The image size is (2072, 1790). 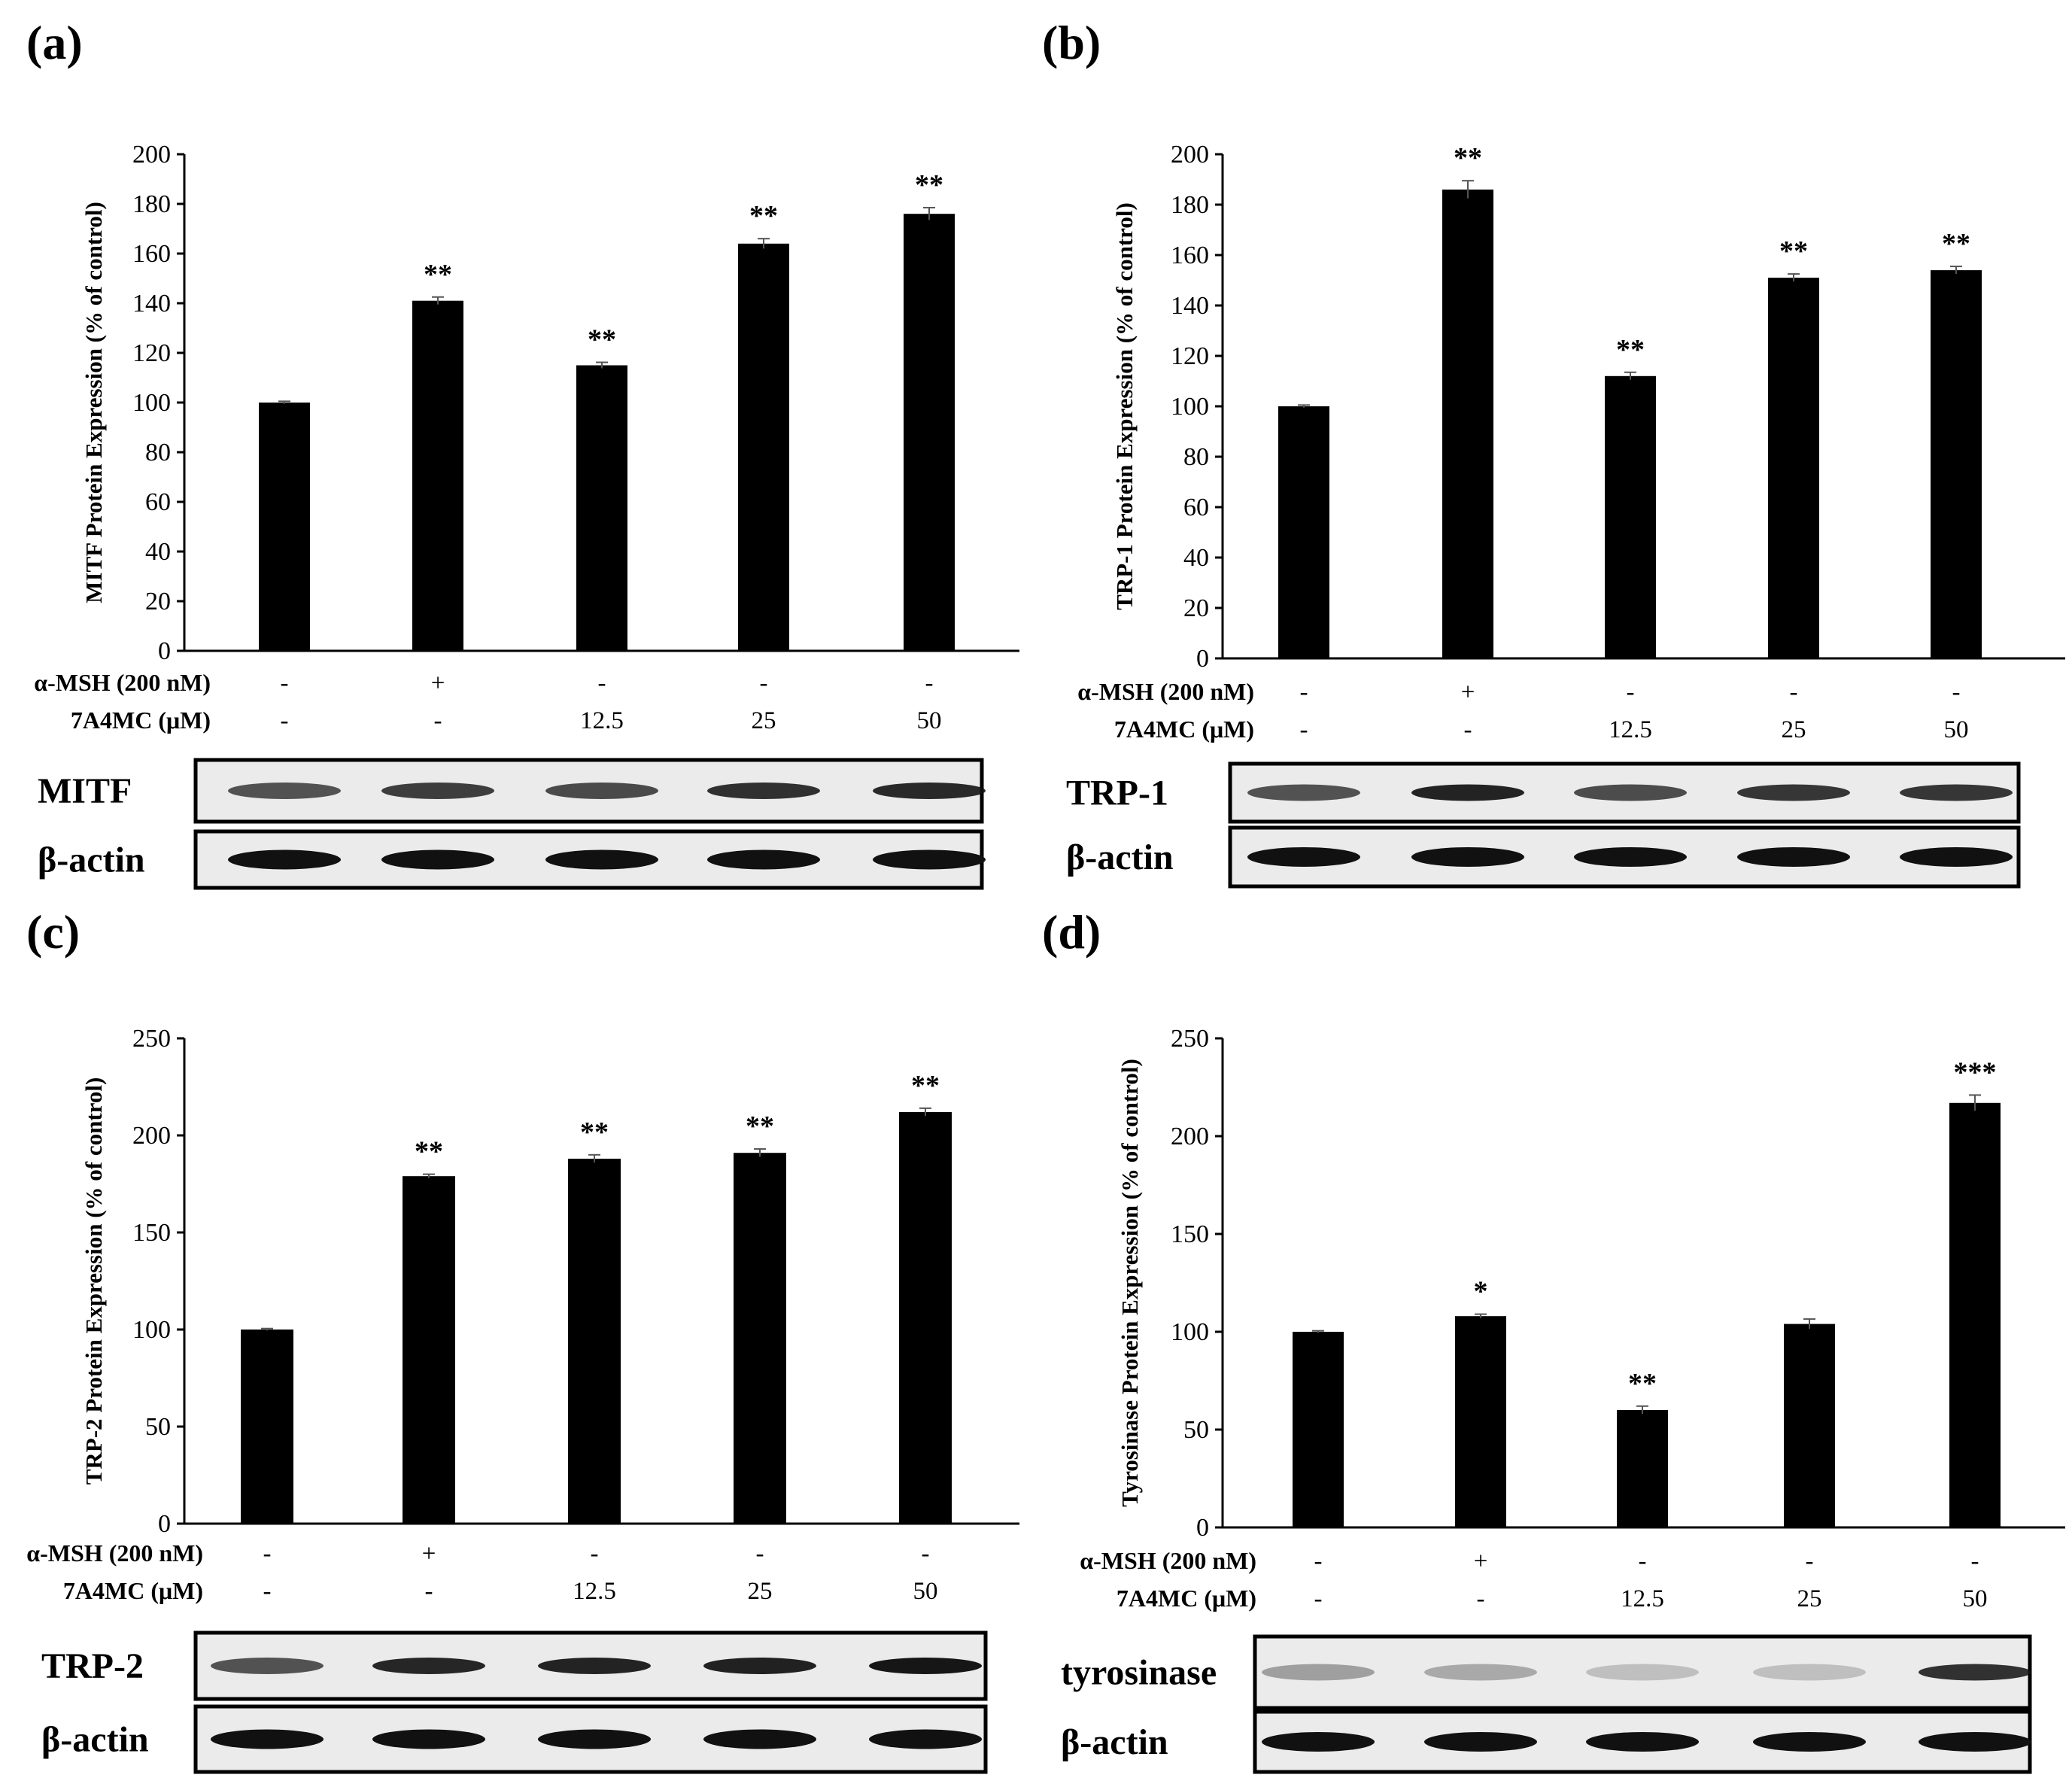 What do you see at coordinates (151, 1039) in the screenshot?
I see `y-tick-label: 250` at bounding box center [151, 1039].